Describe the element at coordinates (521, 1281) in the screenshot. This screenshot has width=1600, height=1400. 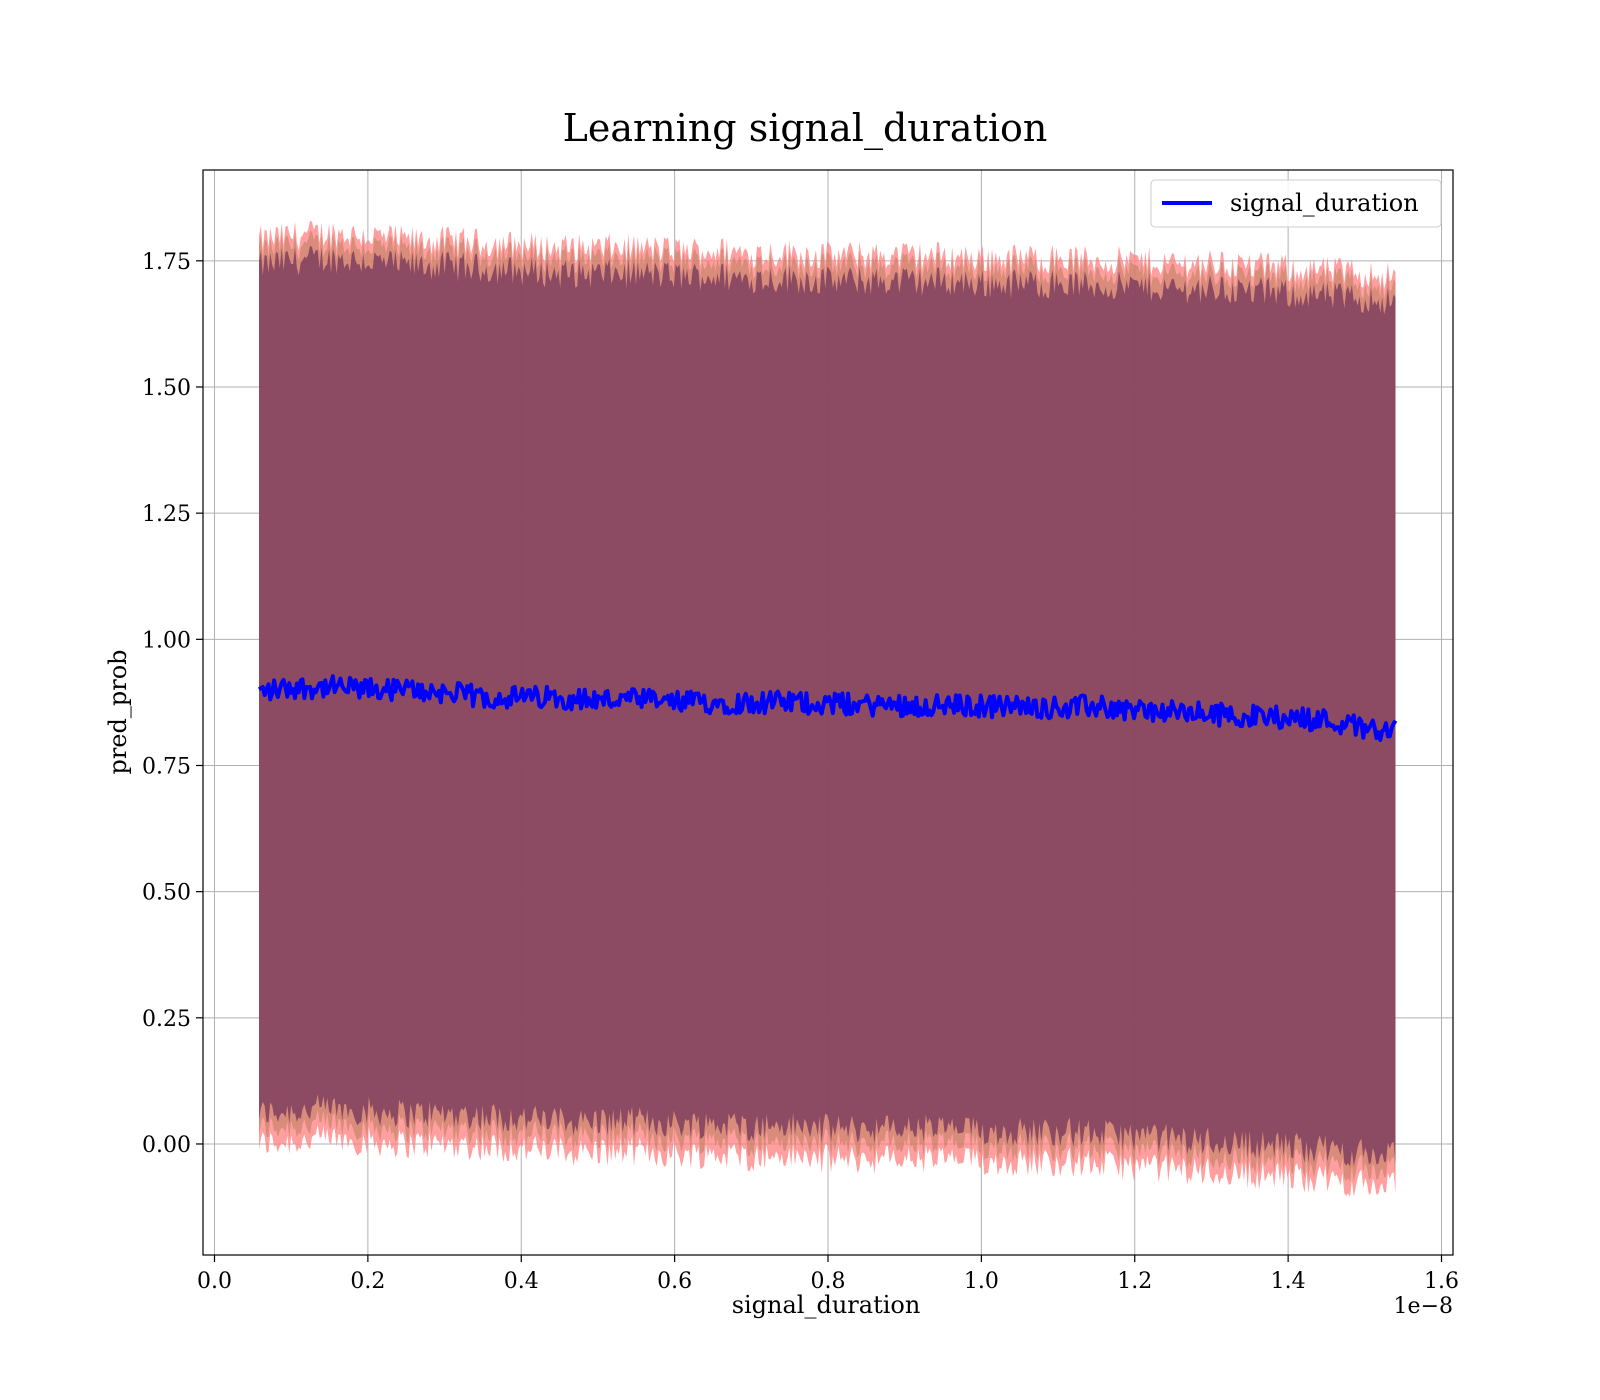
I see `x-tick-label: 0.4` at that location.